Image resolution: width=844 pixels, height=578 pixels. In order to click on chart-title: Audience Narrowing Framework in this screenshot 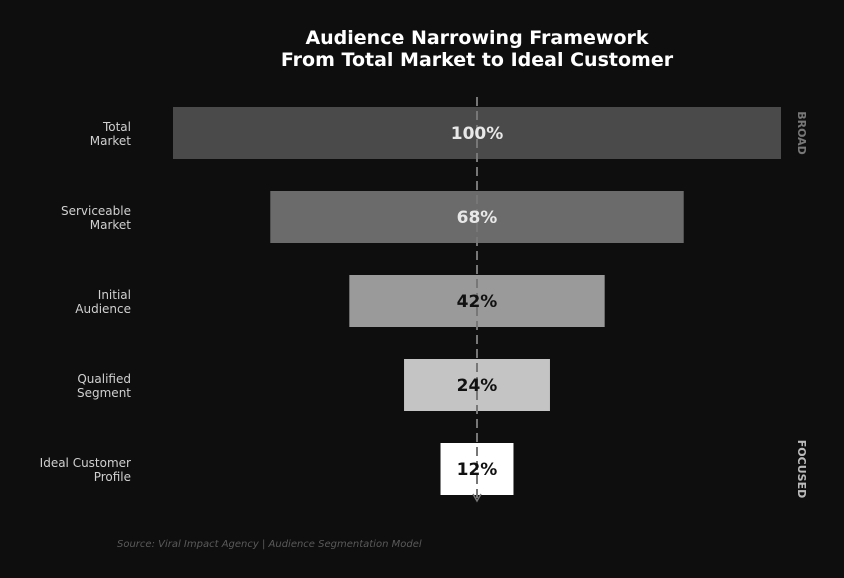, I will do `click(476, 38)`.